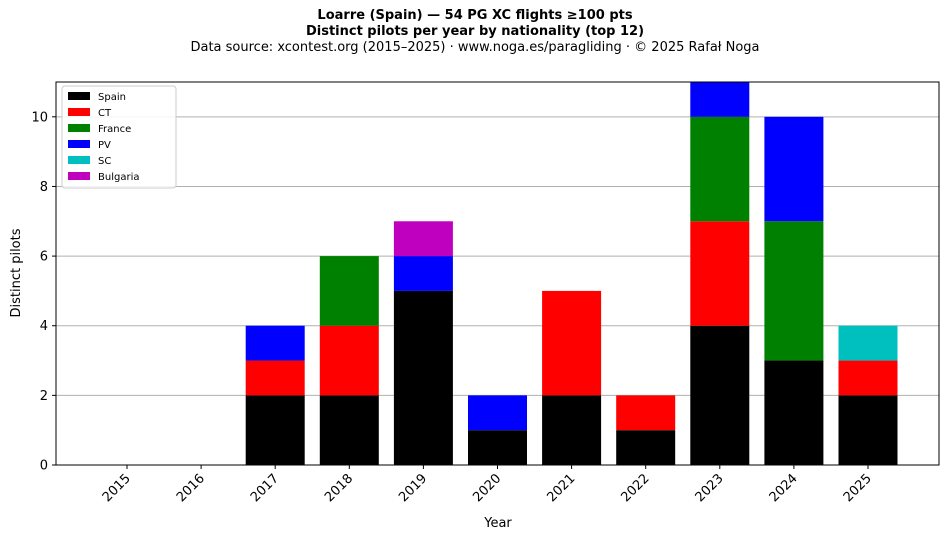  Describe the element at coordinates (339, 488) in the screenshot. I see `x-tick-label: 2018` at that location.